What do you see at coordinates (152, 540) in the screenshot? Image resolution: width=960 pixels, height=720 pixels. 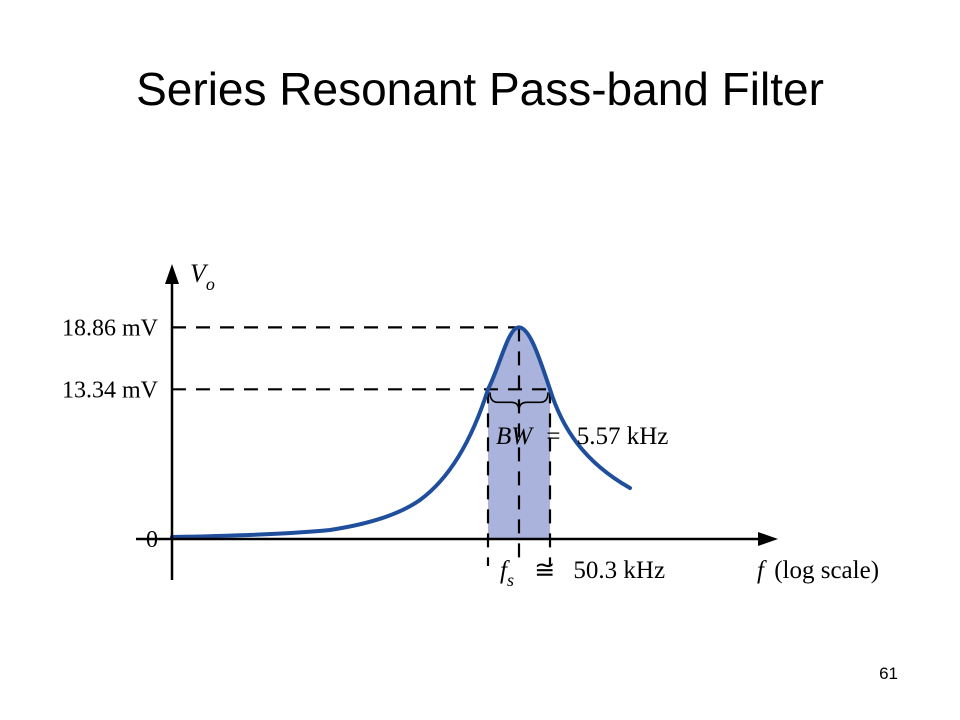 I see `y-tick-label: 0` at bounding box center [152, 540].